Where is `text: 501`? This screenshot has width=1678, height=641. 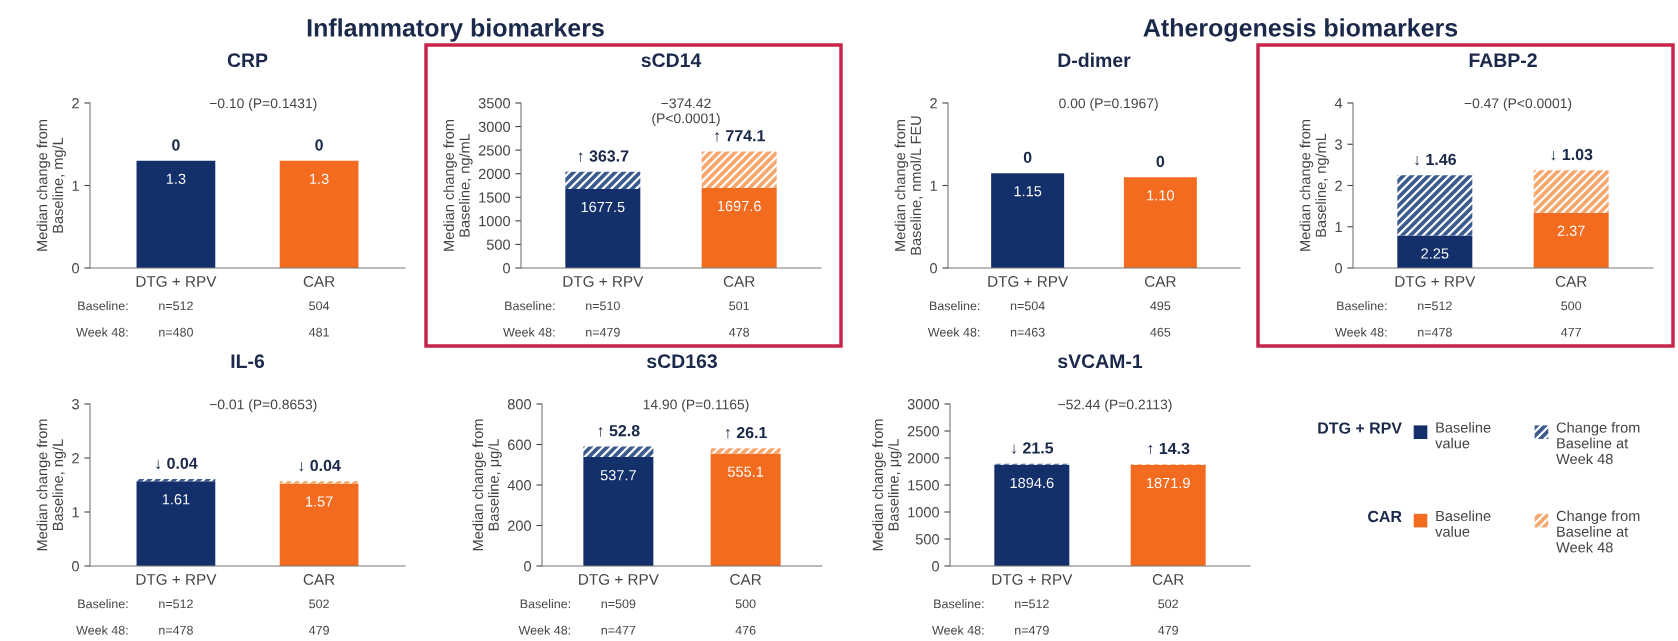
text: 501 is located at coordinates (739, 306).